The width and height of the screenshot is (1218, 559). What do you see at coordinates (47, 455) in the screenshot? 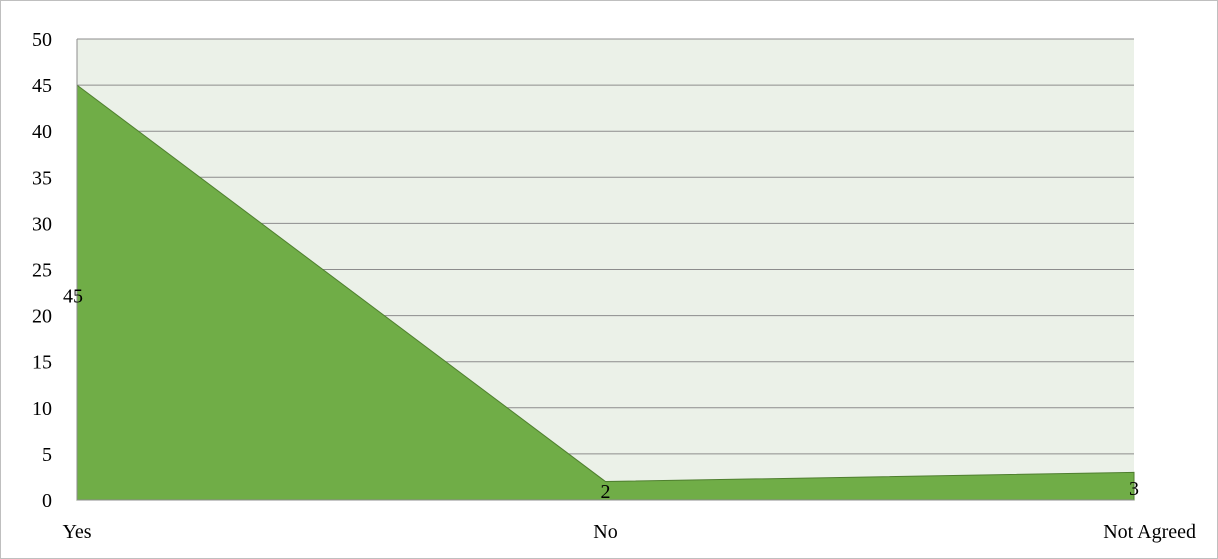
I see `y-tick-label-5: 5` at bounding box center [47, 455].